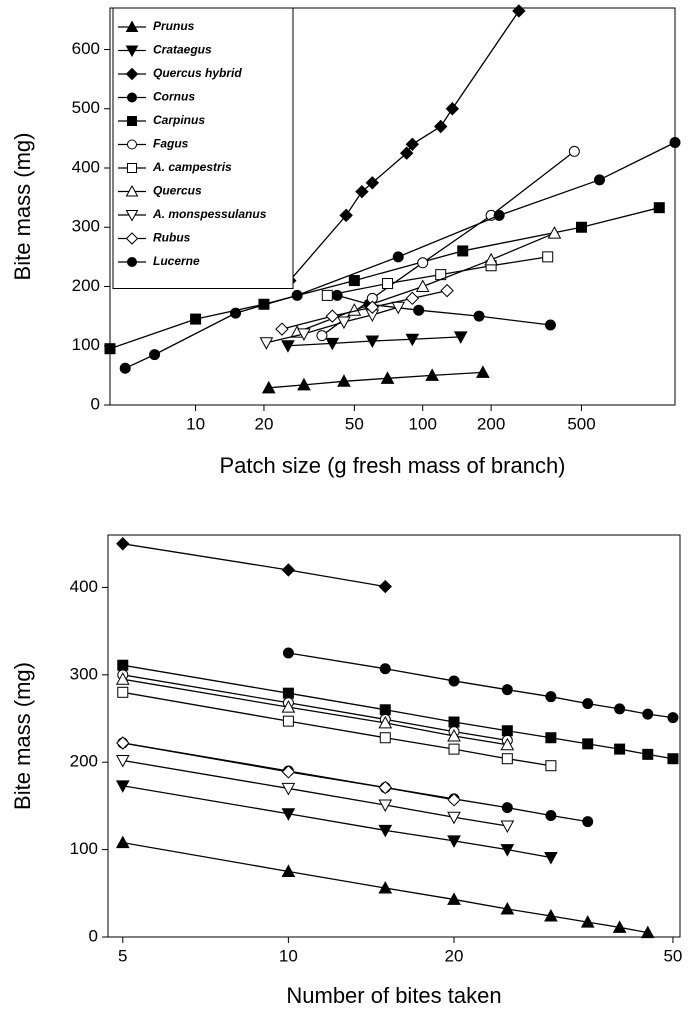 This screenshot has height=1015, width=693. Describe the element at coordinates (392, 465) in the screenshot. I see `x-axis-title: Patch size (g fresh mass of branch)` at that location.